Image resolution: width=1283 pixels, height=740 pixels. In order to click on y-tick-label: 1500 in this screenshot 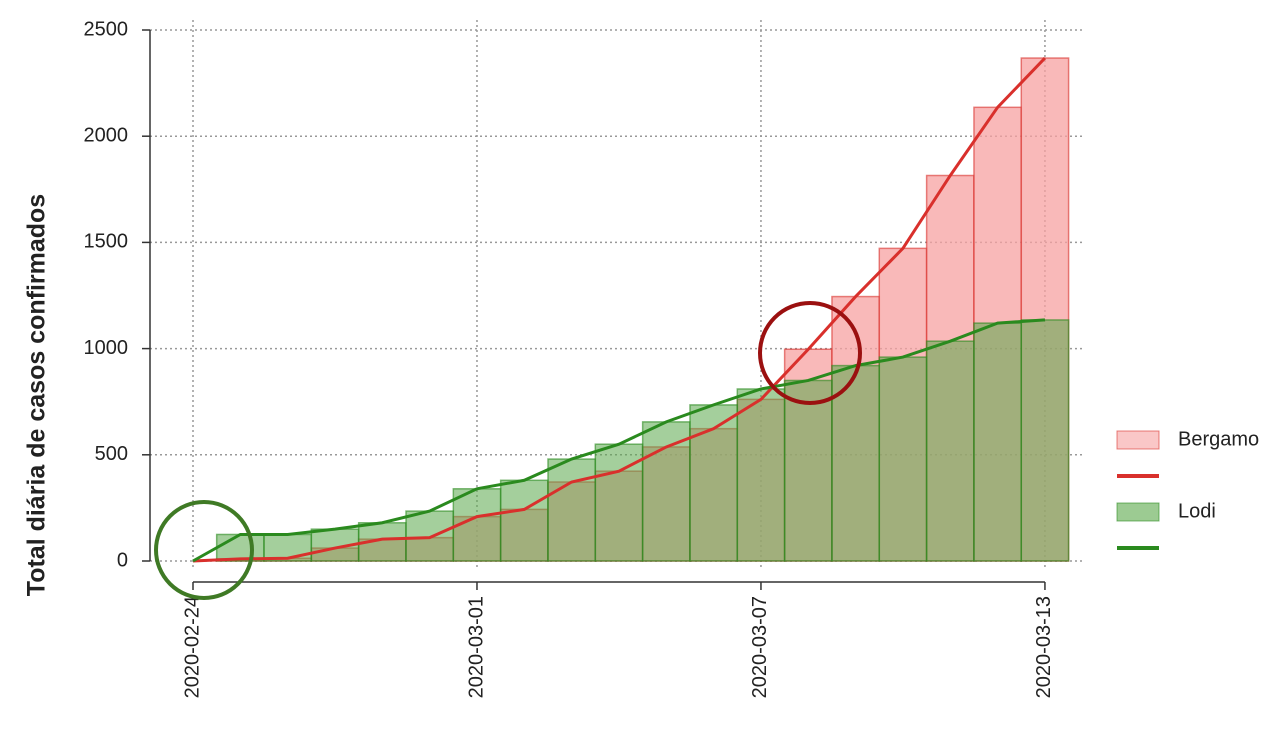, I will do `click(106, 242)`.